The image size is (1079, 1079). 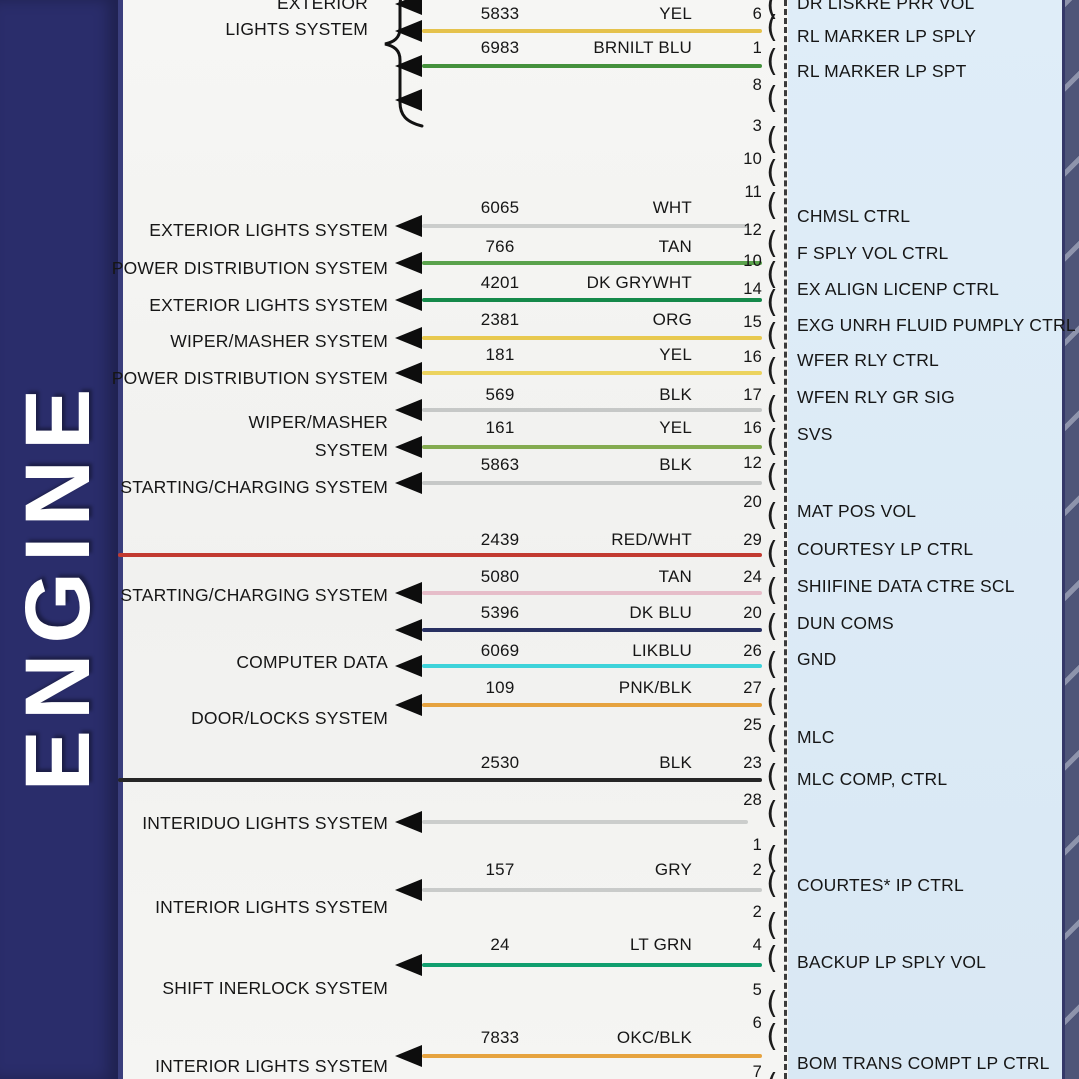 I want to click on engine-banner, so click(x=61, y=539).